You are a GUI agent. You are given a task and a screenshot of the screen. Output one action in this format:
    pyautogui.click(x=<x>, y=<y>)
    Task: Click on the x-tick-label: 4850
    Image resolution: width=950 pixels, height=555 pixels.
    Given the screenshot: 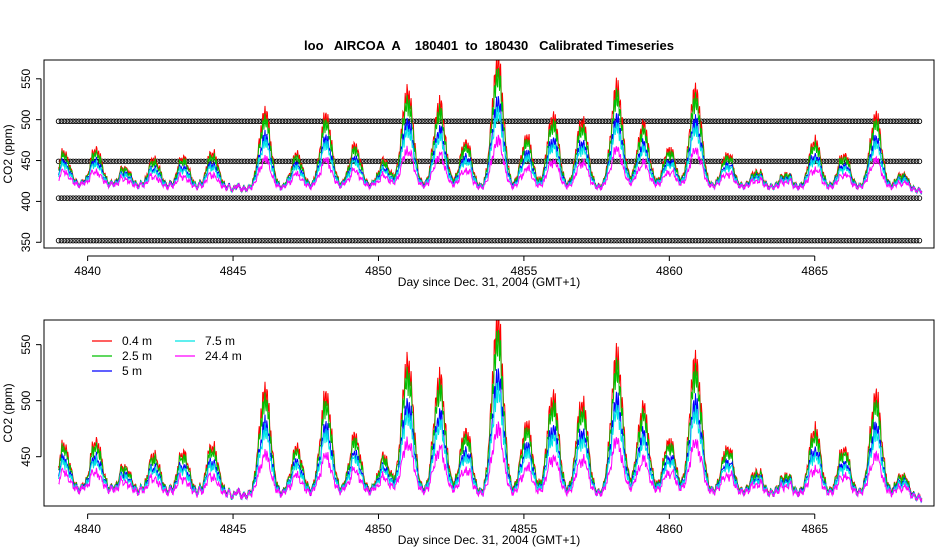 What is the action you would take?
    pyautogui.click(x=378, y=271)
    